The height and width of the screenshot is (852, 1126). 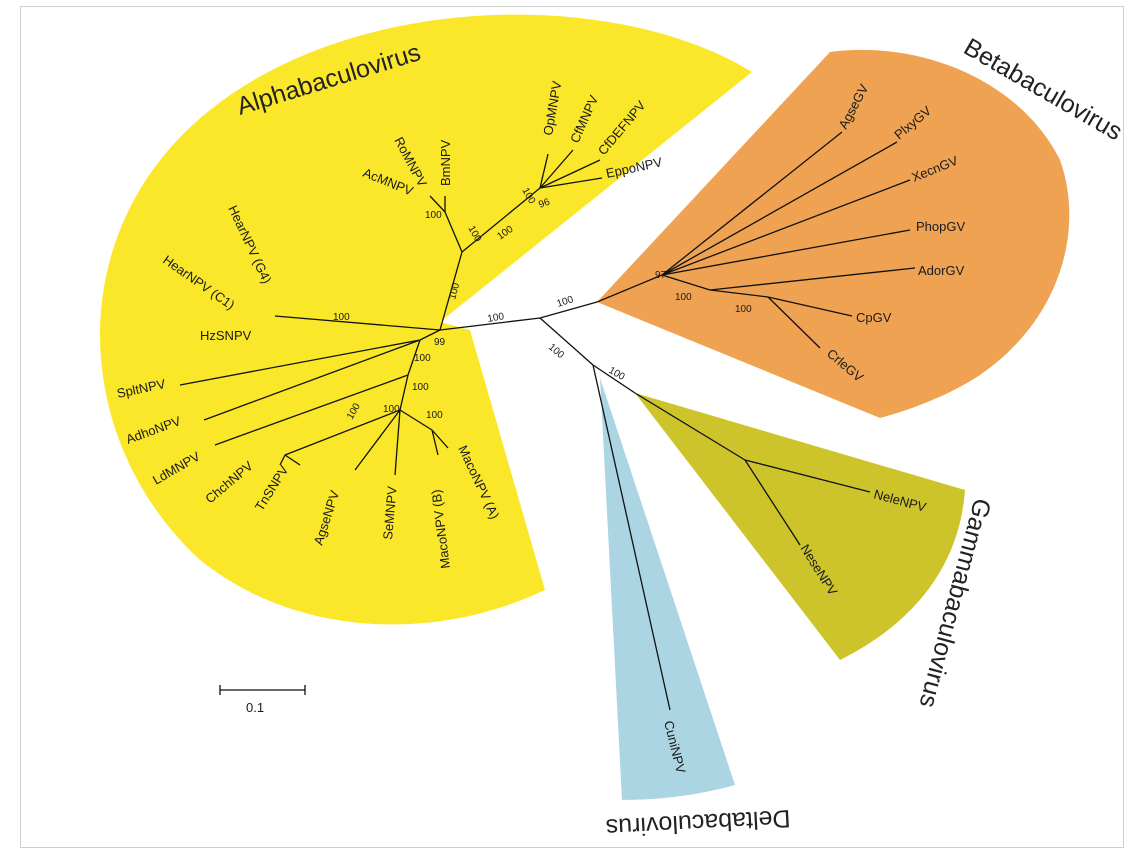 I want to click on taxon-label: CpGV, so click(x=874, y=317).